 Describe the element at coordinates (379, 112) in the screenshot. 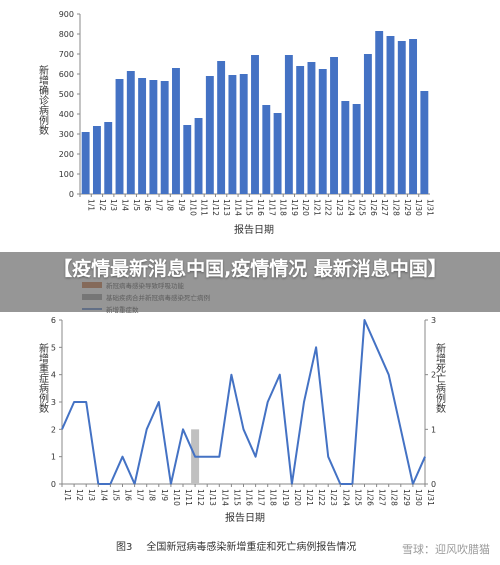

I see `bar-1/27` at that location.